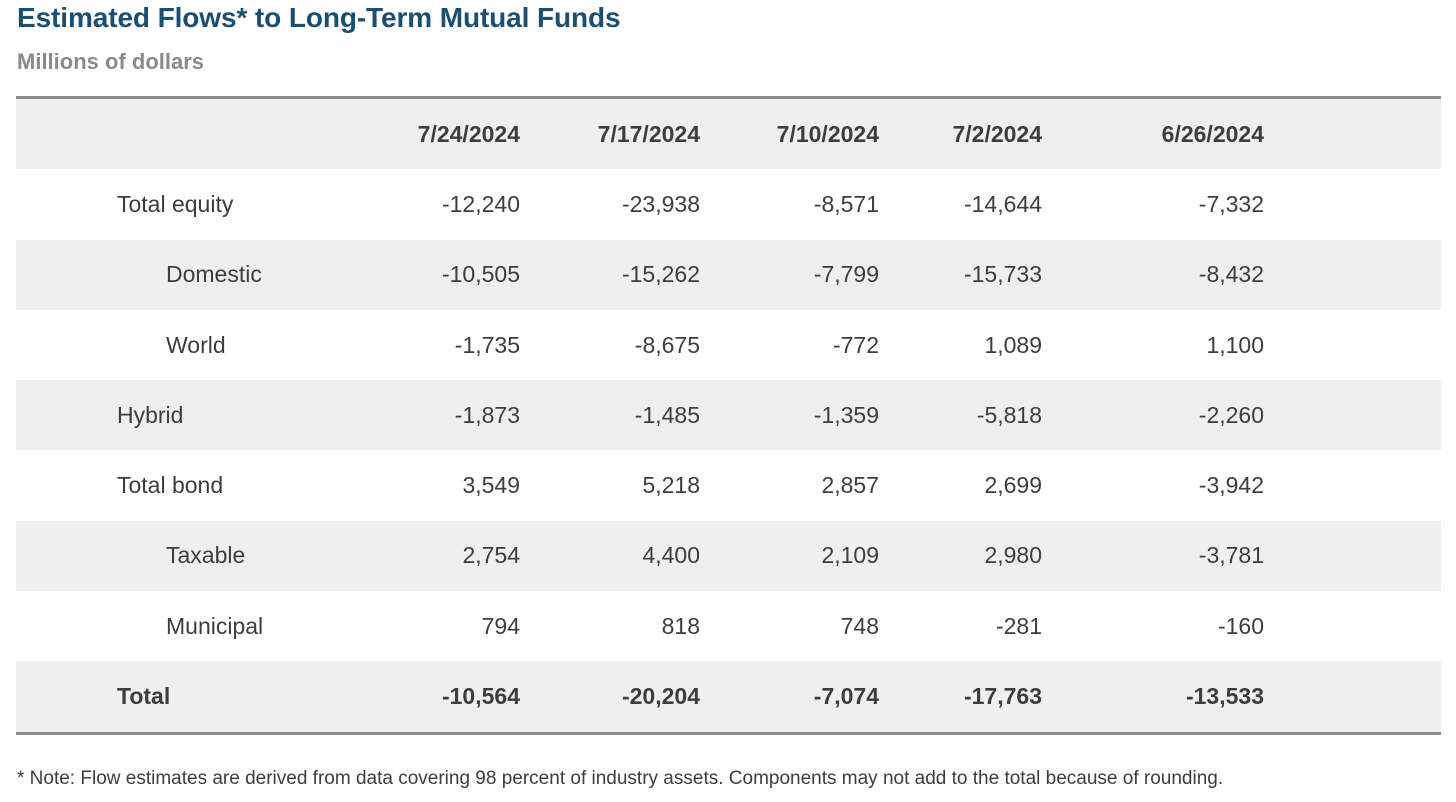 Image resolution: width=1456 pixels, height=802 pixels. Describe the element at coordinates (728, 556) in the screenshot. I see `table-row: Taxable 2,754 4,400 2,109 2,980 -3,781` at that location.